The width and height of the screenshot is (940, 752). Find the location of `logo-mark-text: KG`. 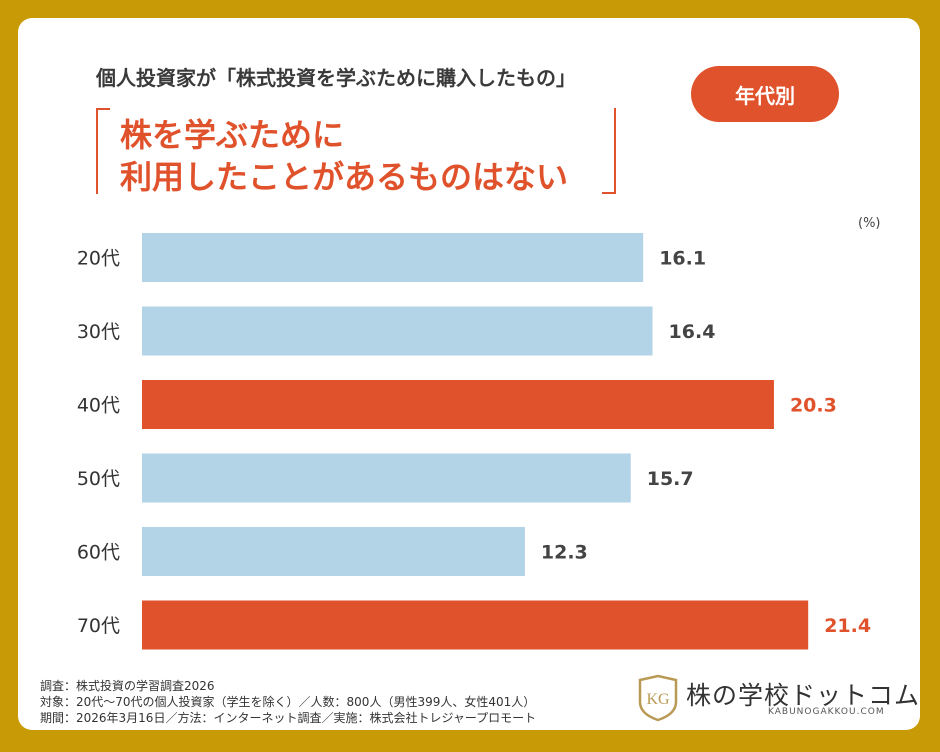

logo-mark-text: KG is located at coordinates (658, 699).